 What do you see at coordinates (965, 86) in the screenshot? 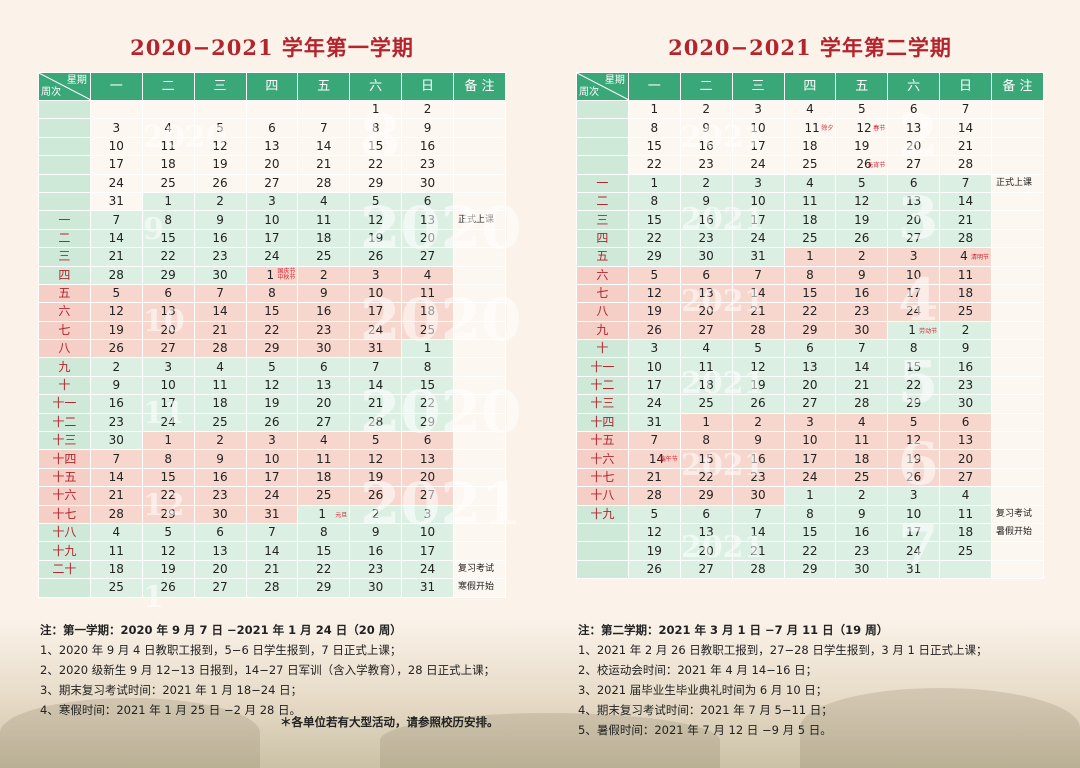
I see `weekday-header: 日` at bounding box center [965, 86].